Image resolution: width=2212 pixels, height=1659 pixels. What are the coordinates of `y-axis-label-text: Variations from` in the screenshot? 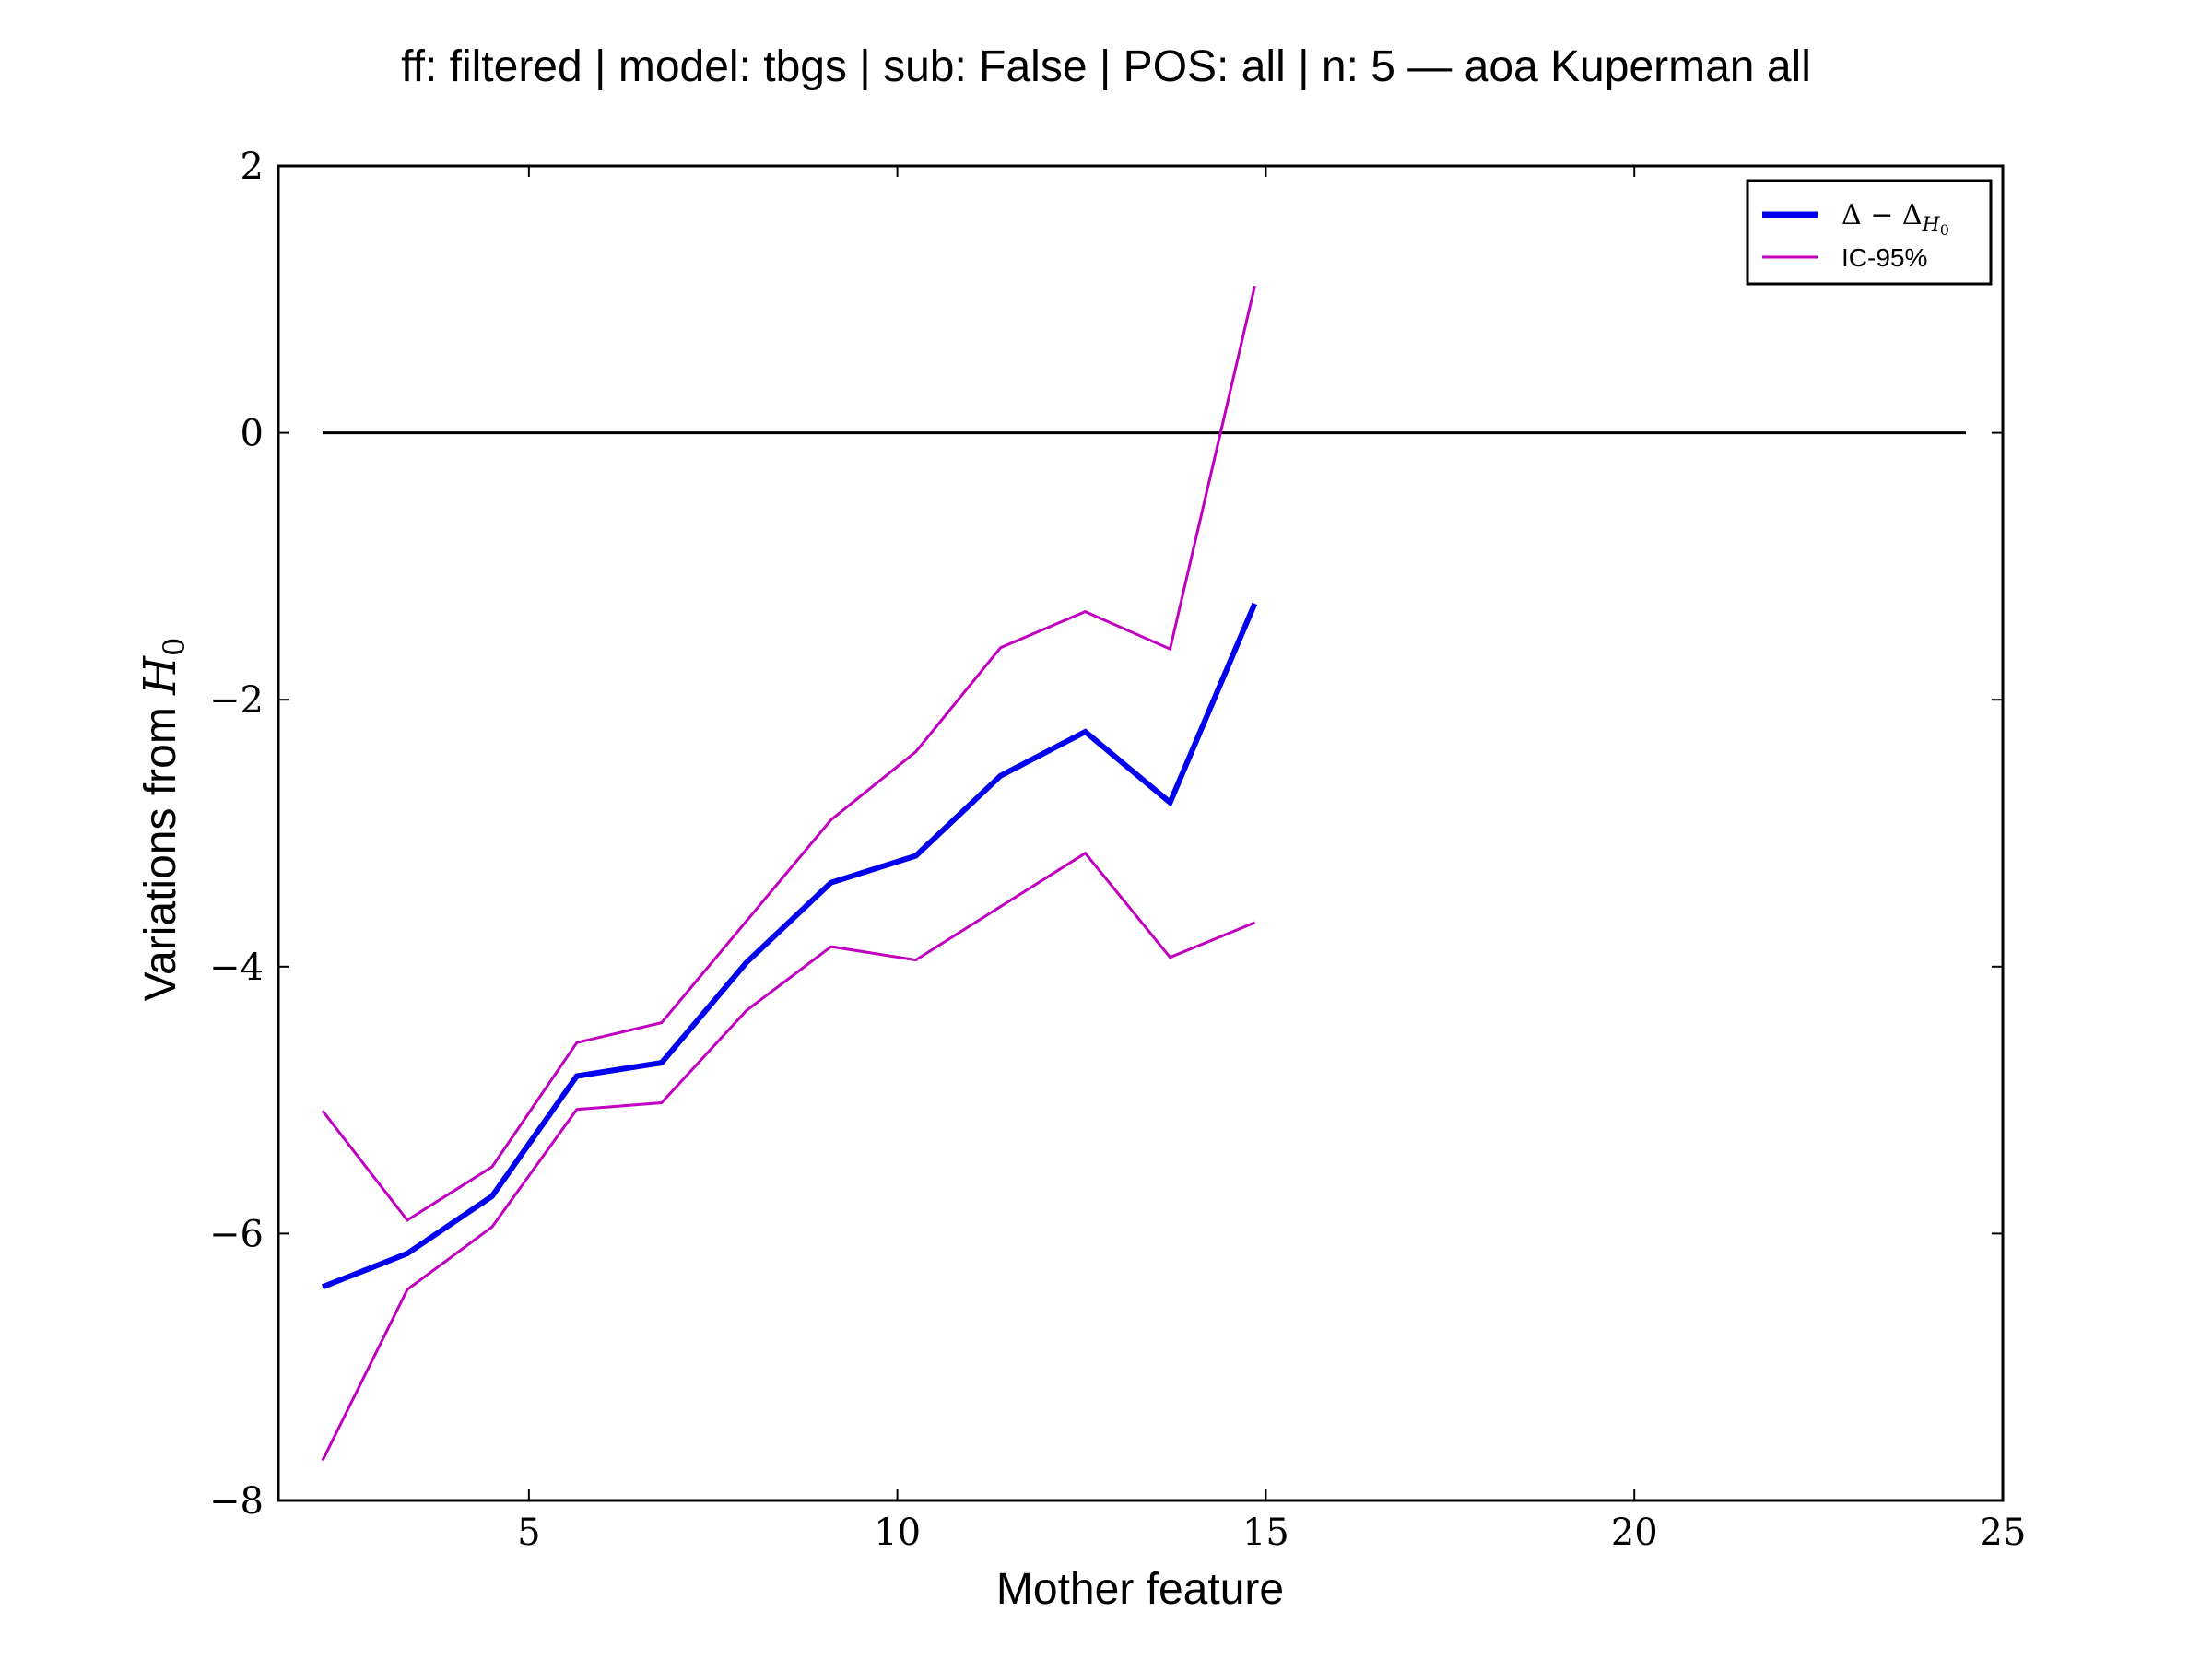 It's located at (160, 848).